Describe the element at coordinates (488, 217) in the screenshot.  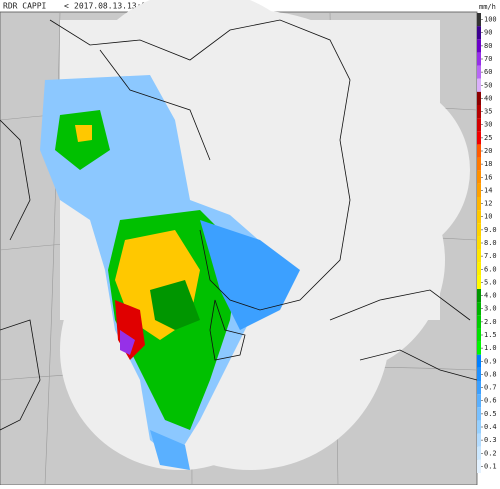
I see `legend-label: 10` at that location.